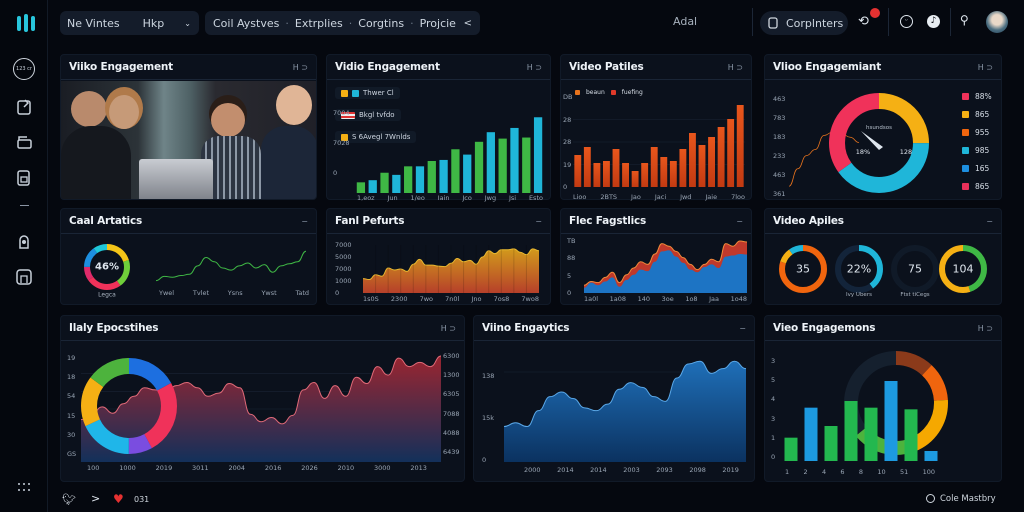 This screenshot has height=512, width=1024. Describe the element at coordinates (906, 21) in the screenshot. I see `smiley-icon: ᵕ` at that location.